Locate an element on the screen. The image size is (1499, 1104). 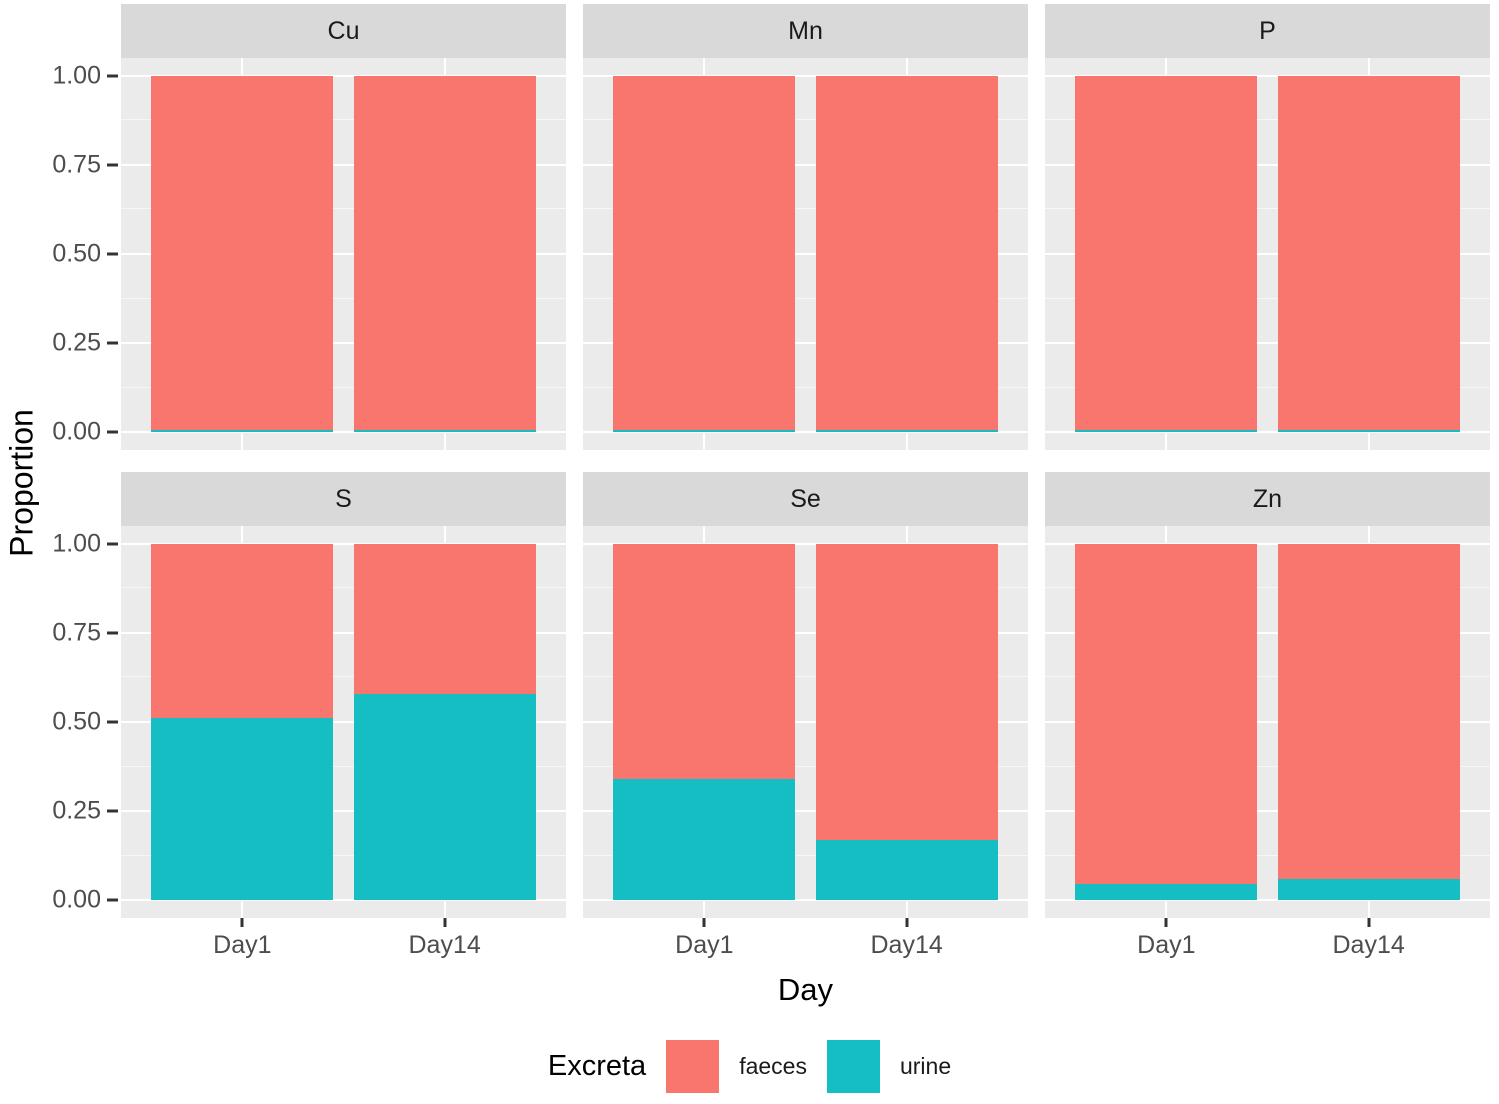
y-tick-label: 0.50 is located at coordinates (76, 721).